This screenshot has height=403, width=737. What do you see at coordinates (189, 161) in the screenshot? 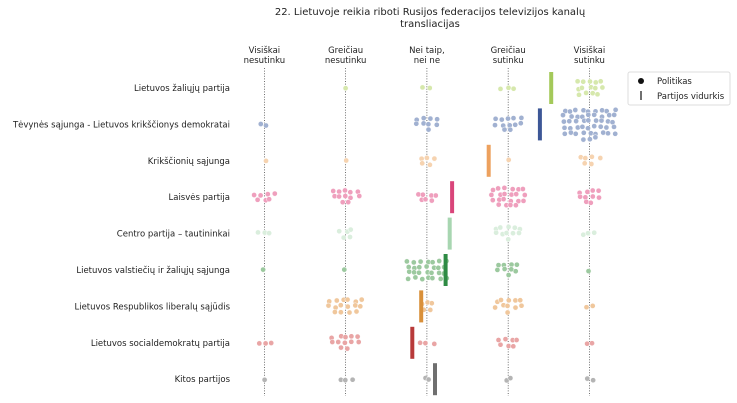
I see `party-label-3: Krikščionių sąjunga` at bounding box center [189, 161].